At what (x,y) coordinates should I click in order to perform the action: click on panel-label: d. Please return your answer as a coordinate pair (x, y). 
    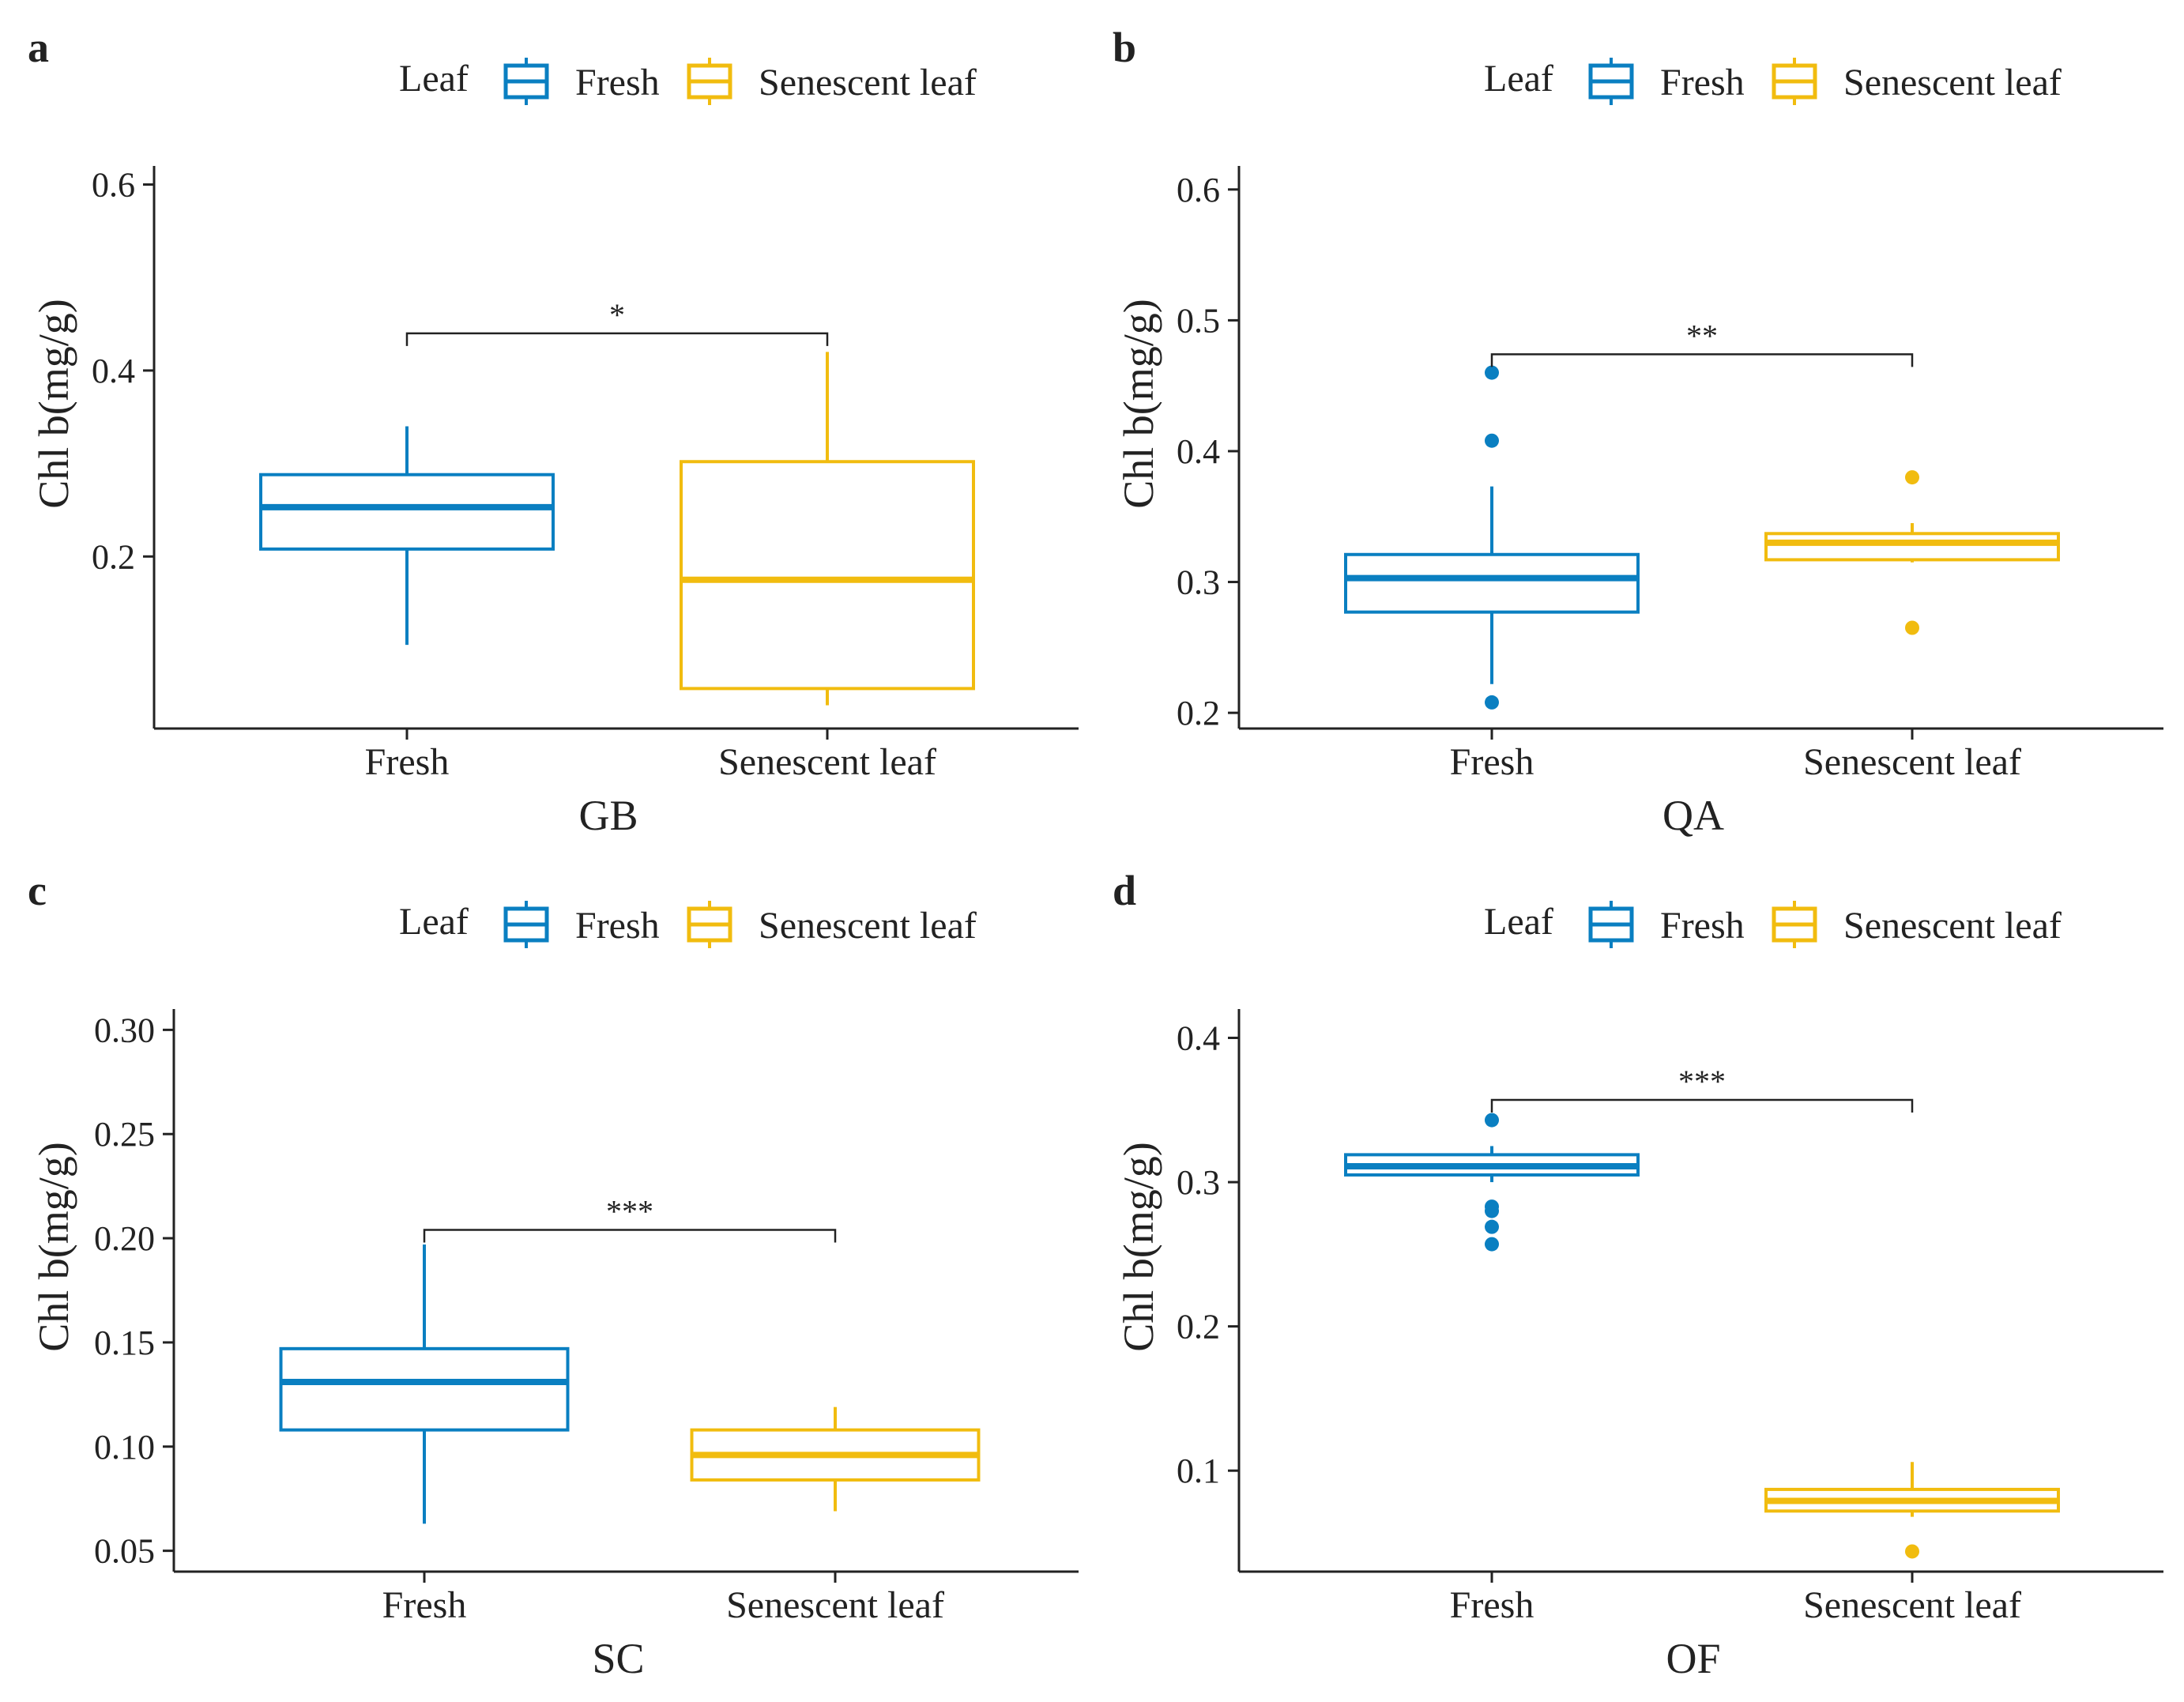
    Looking at the image, I should click on (1124, 891).